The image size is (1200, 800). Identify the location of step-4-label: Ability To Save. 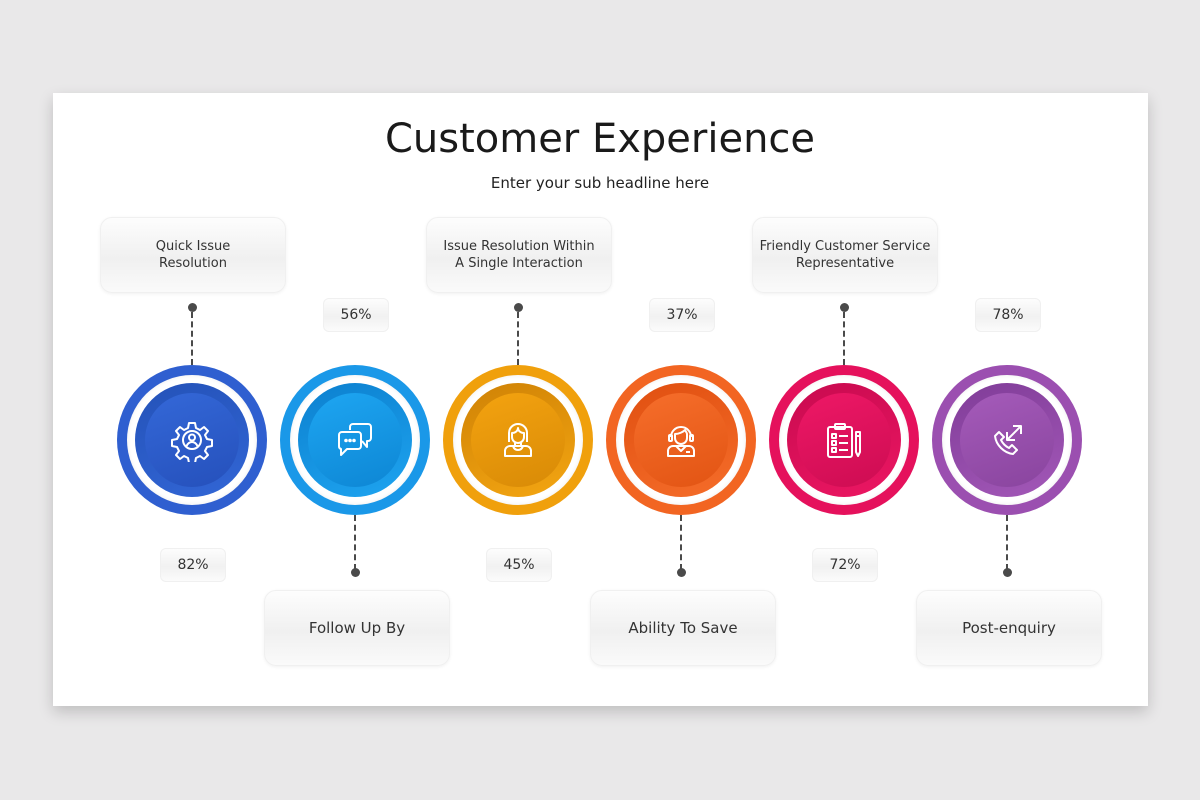
(683, 627).